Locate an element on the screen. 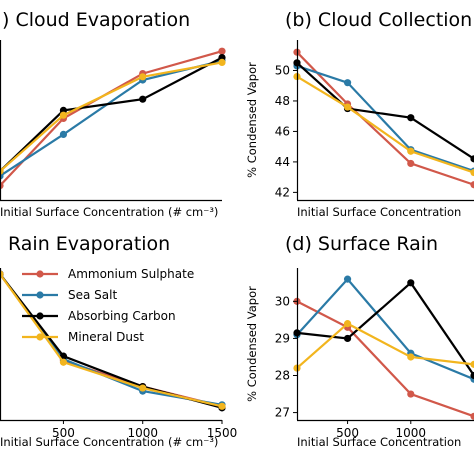 The width and height of the screenshot is (474, 474). legend-label: Absorbing Carbon is located at coordinates (122, 316).